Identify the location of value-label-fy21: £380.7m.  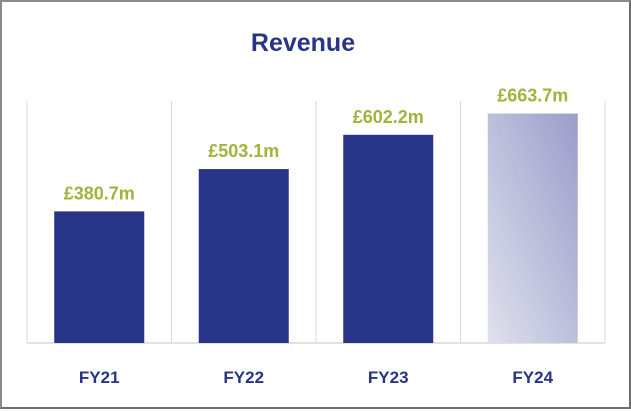
(99, 193).